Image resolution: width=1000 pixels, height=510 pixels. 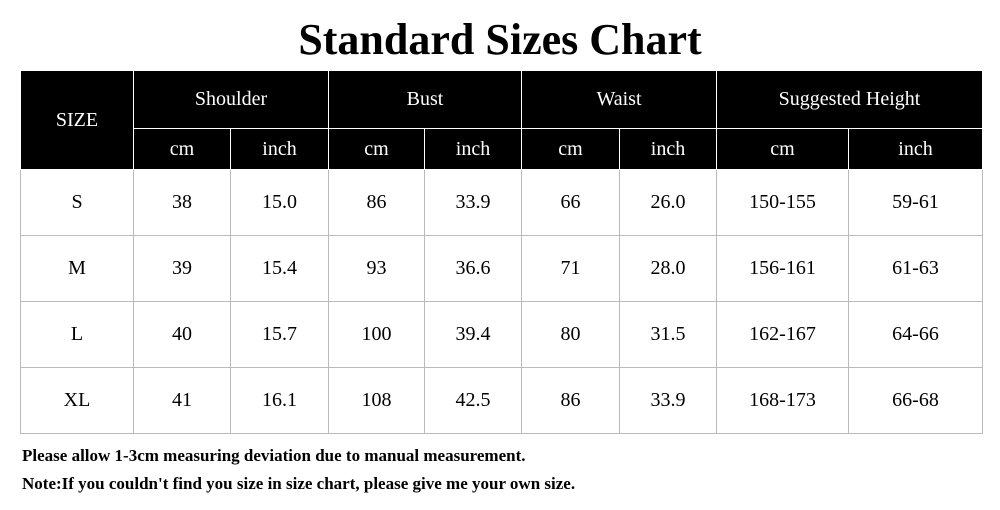 I want to click on value-cell: 168-173, so click(x=782, y=400).